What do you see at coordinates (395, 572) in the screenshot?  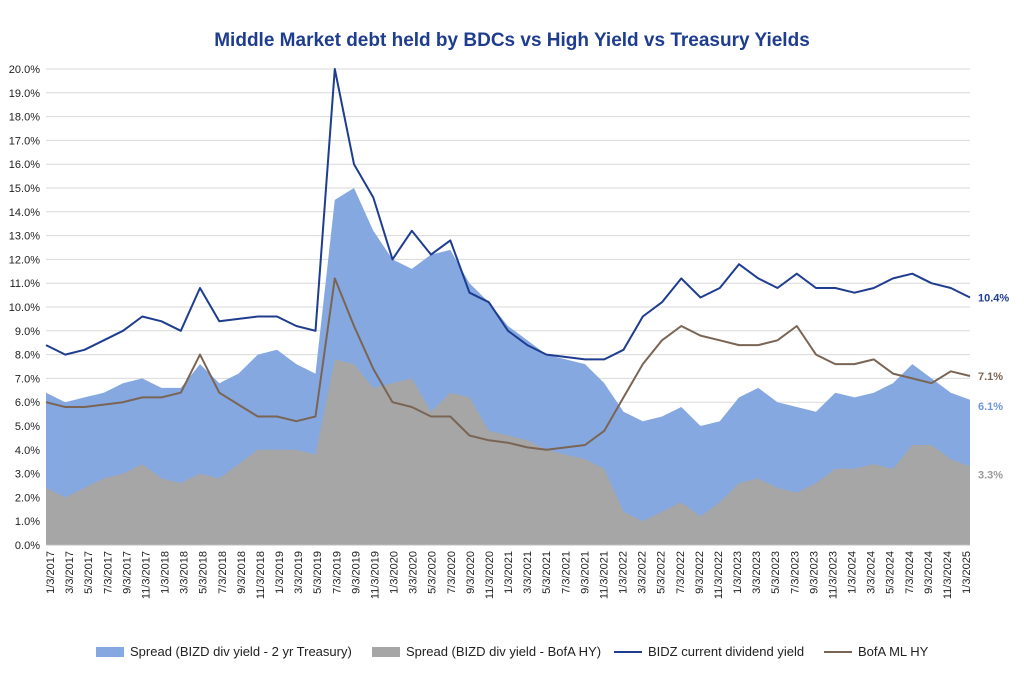 I see `x-tick-label: 1/3/2020` at bounding box center [395, 572].